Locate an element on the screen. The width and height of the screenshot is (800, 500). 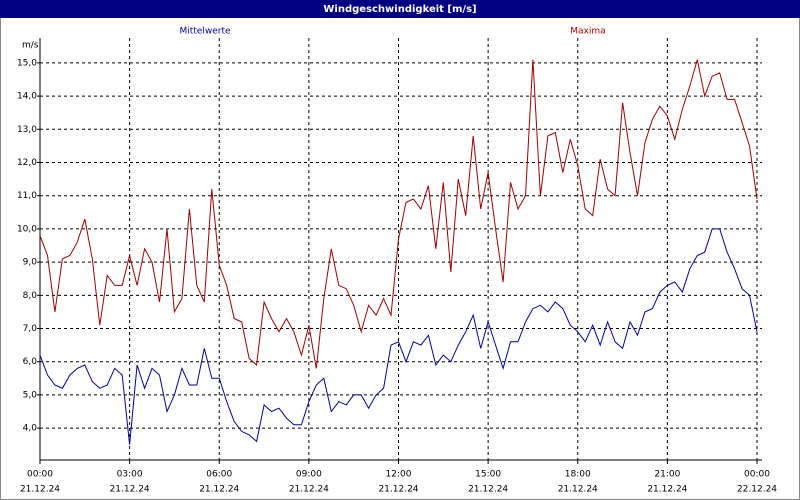
y-axis-unit: m/s is located at coordinates (30, 46).